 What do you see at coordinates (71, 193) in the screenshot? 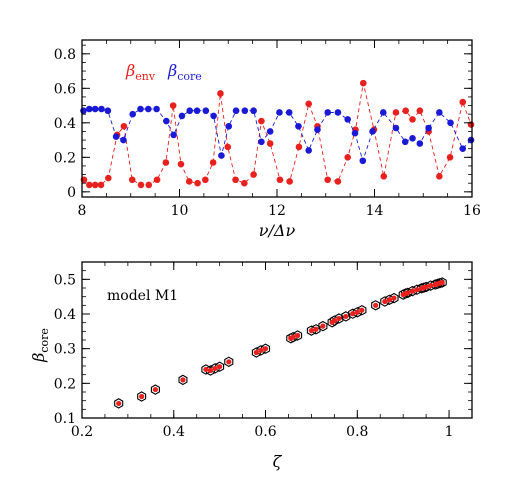
I see `top-y-tick-label: 0` at bounding box center [71, 193].